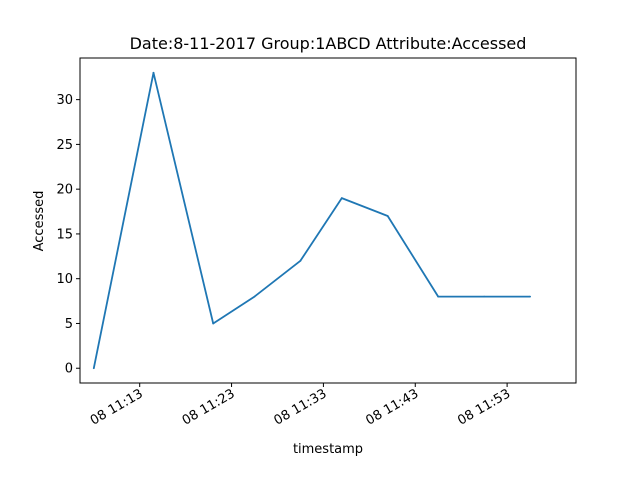 This screenshot has width=640, height=480. Describe the element at coordinates (64, 234) in the screenshot. I see `y-tick-label: 15` at that location.